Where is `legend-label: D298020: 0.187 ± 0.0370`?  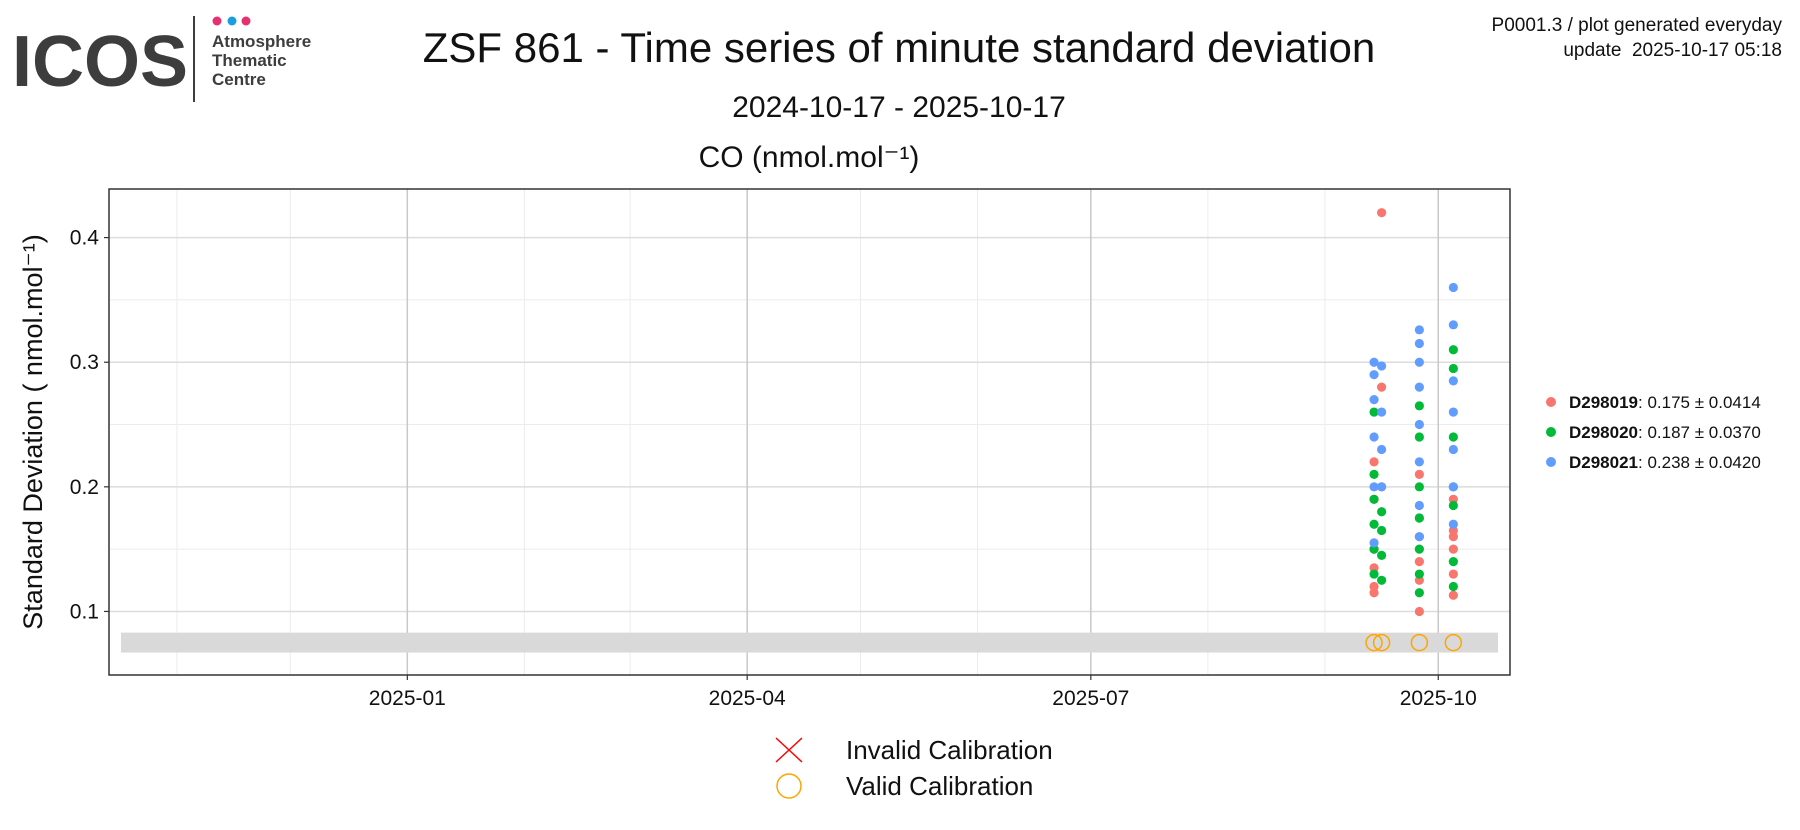 legend-label: D298020: 0.187 ± 0.0370 is located at coordinates (1665, 432).